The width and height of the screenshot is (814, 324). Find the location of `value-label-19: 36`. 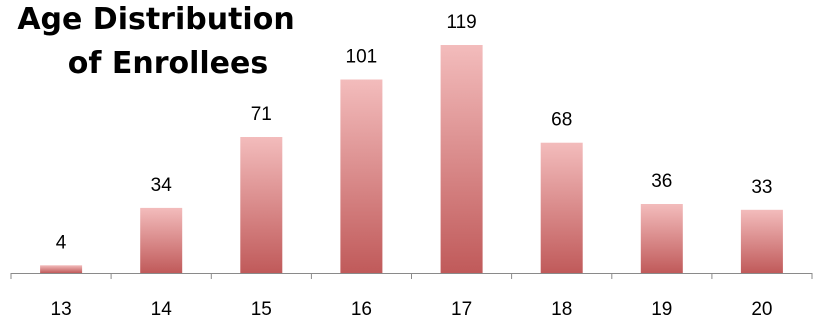

value-label-19: 36 is located at coordinates (661, 181).